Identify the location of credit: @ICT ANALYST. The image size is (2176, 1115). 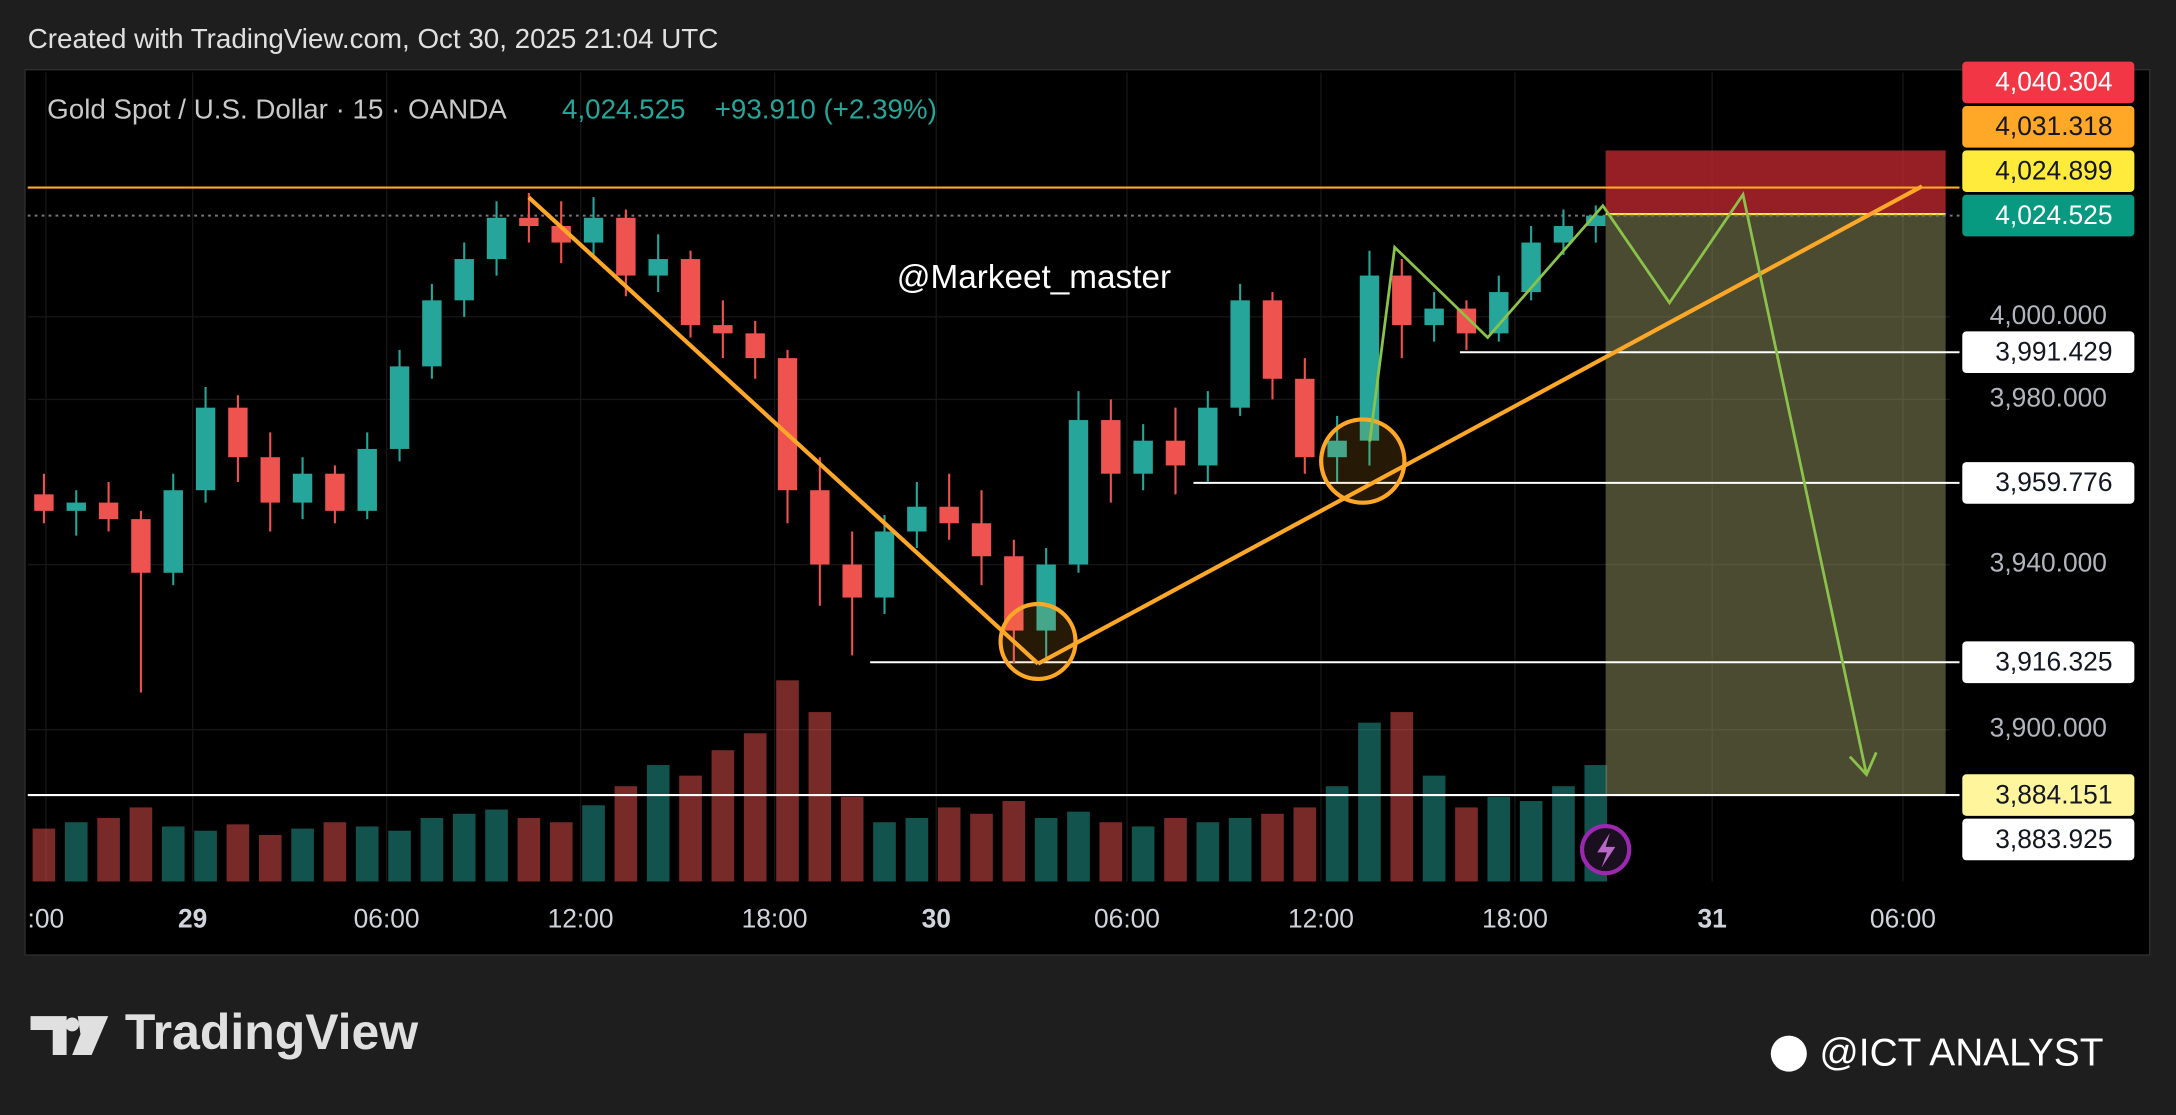
(1961, 1052).